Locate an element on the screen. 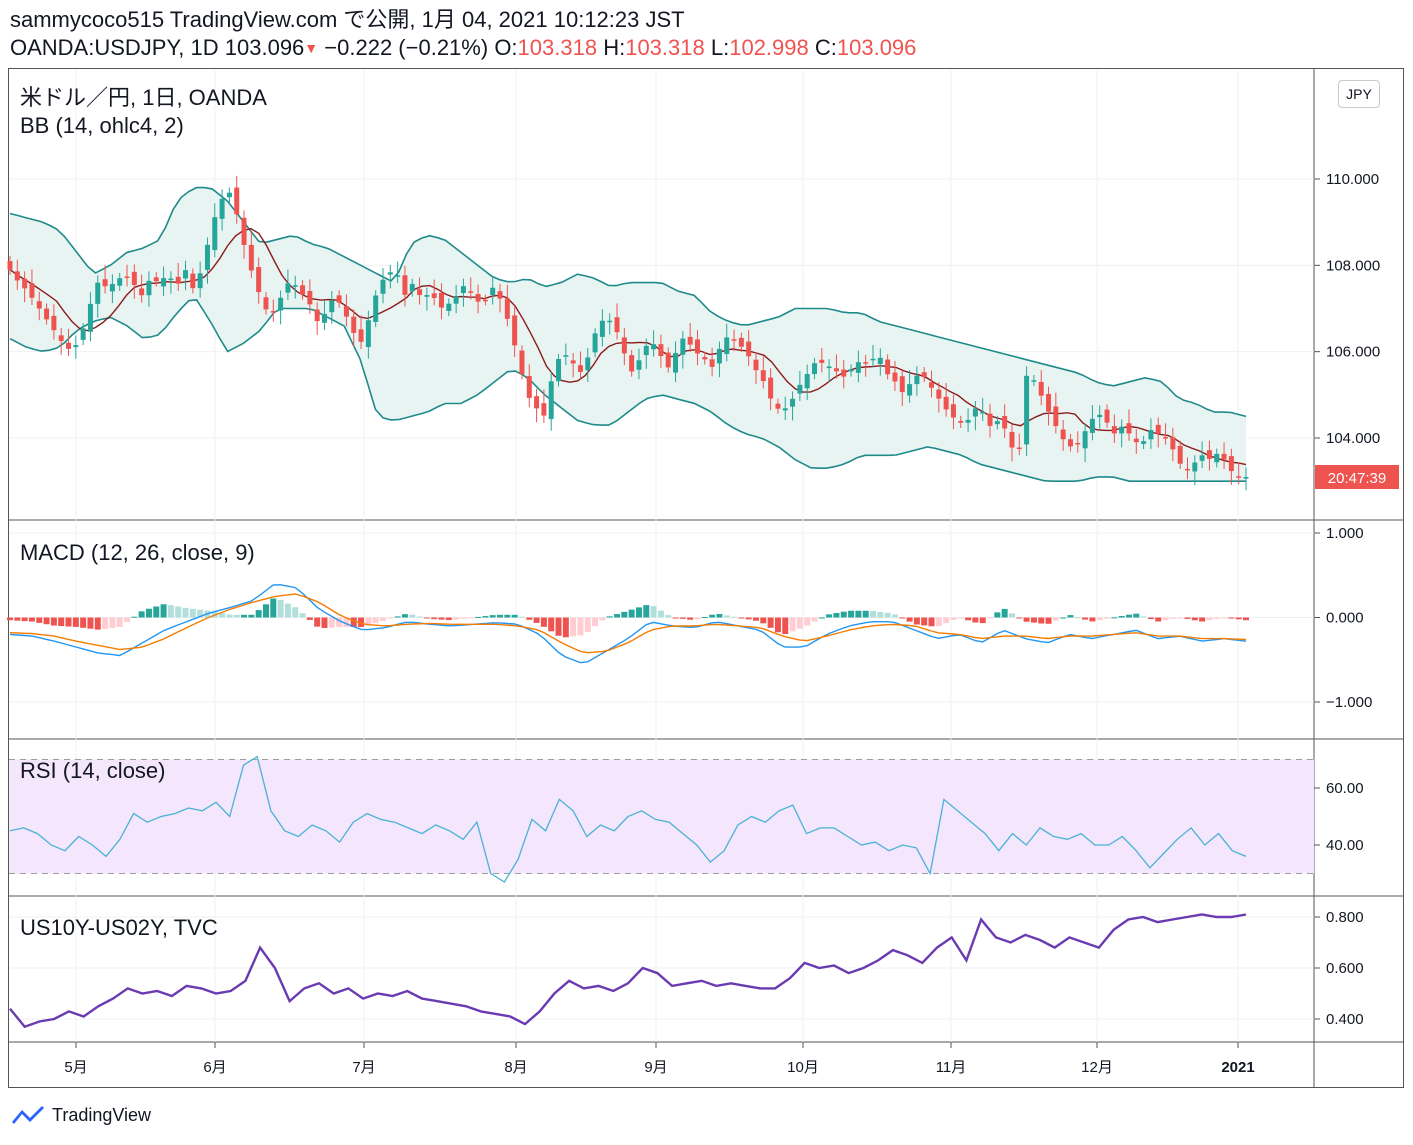 The width and height of the screenshot is (1413, 1145). price-tick-label: 110.000 is located at coordinates (1352, 179).